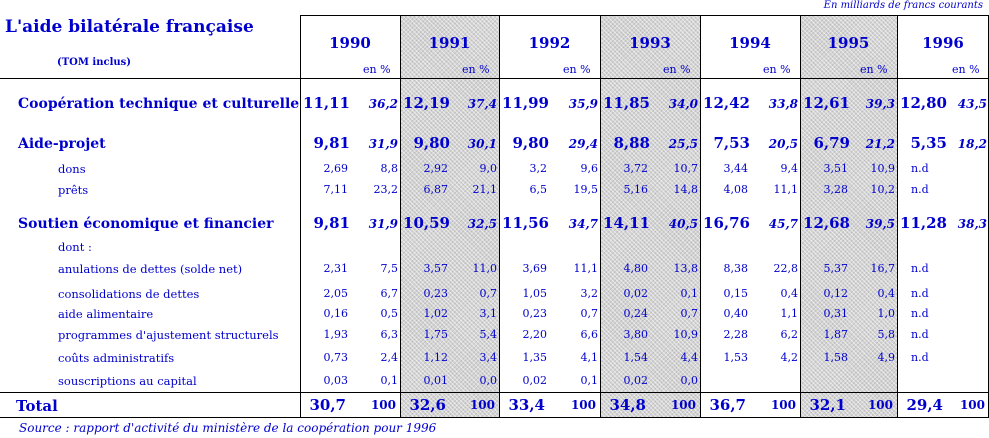 This screenshot has height=438, width=989. What do you see at coordinates (836, 357) in the screenshot?
I see `cell-value: 1,58` at bounding box center [836, 357].